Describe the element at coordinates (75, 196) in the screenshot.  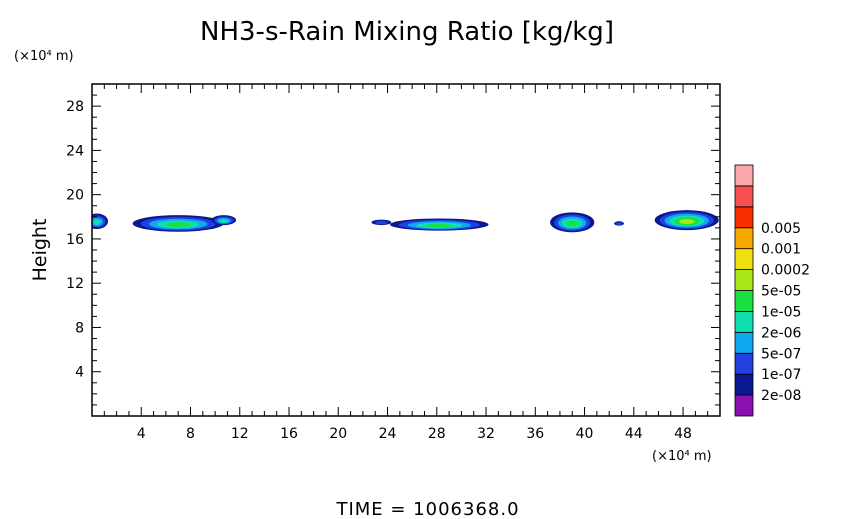
I see `y-tick-label: 20` at that location.